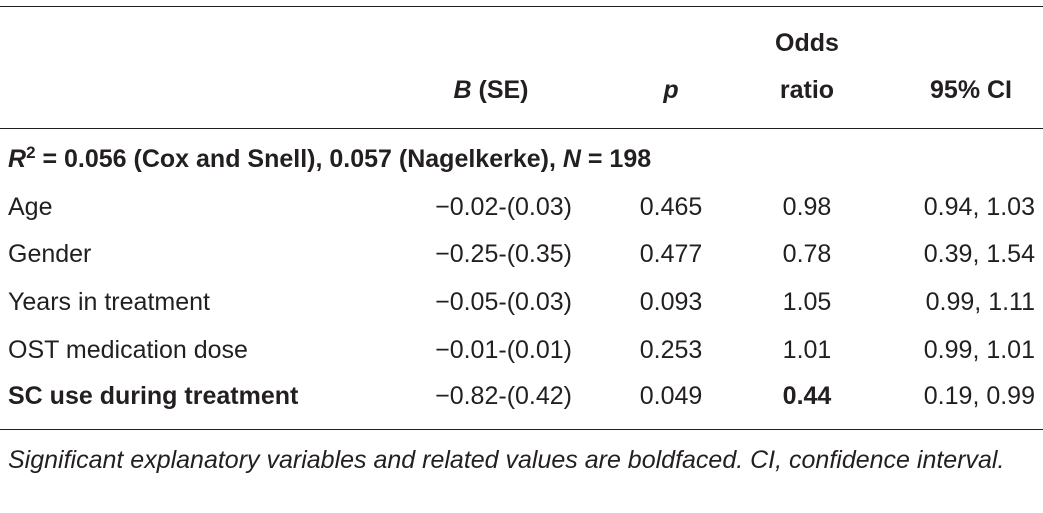 The height and width of the screenshot is (513, 1043). What do you see at coordinates (503, 254) in the screenshot?
I see `row-gender-b-se: −0.25-(0.35)` at bounding box center [503, 254].